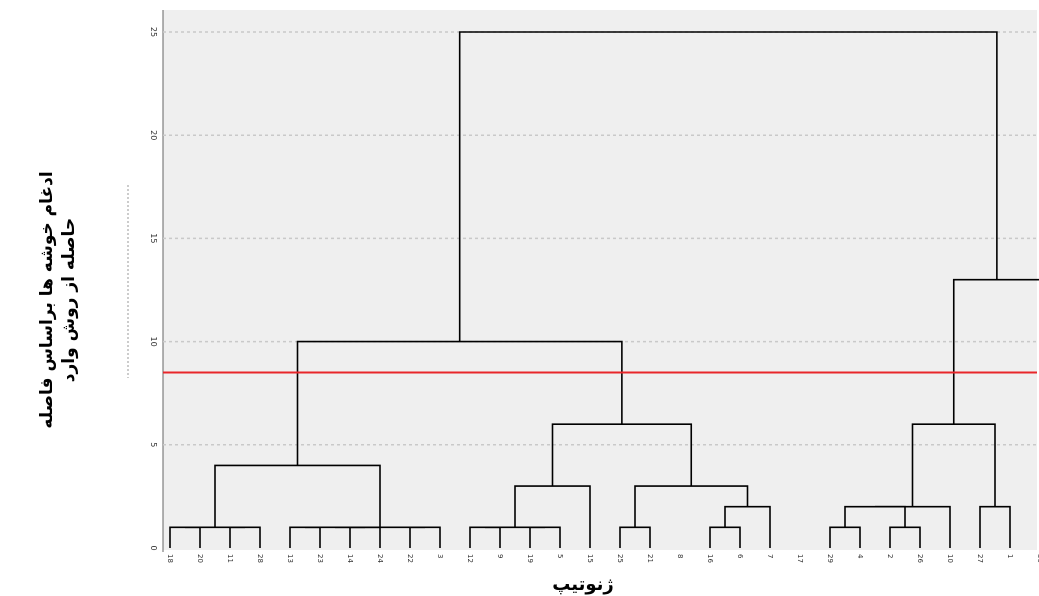  Describe the element at coordinates (320, 558) in the screenshot. I see `leaf-label: 23` at that location.